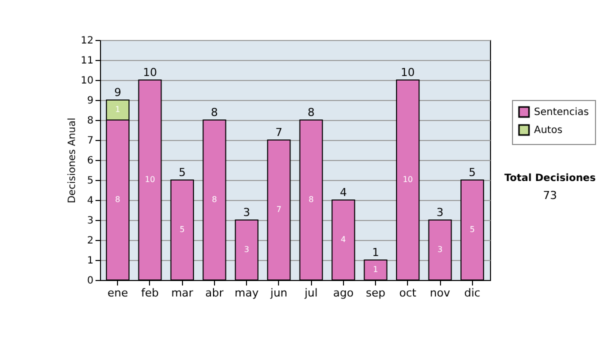  What do you see at coordinates (90, 221) in the screenshot?
I see `y-tick-label: 3` at bounding box center [90, 221].